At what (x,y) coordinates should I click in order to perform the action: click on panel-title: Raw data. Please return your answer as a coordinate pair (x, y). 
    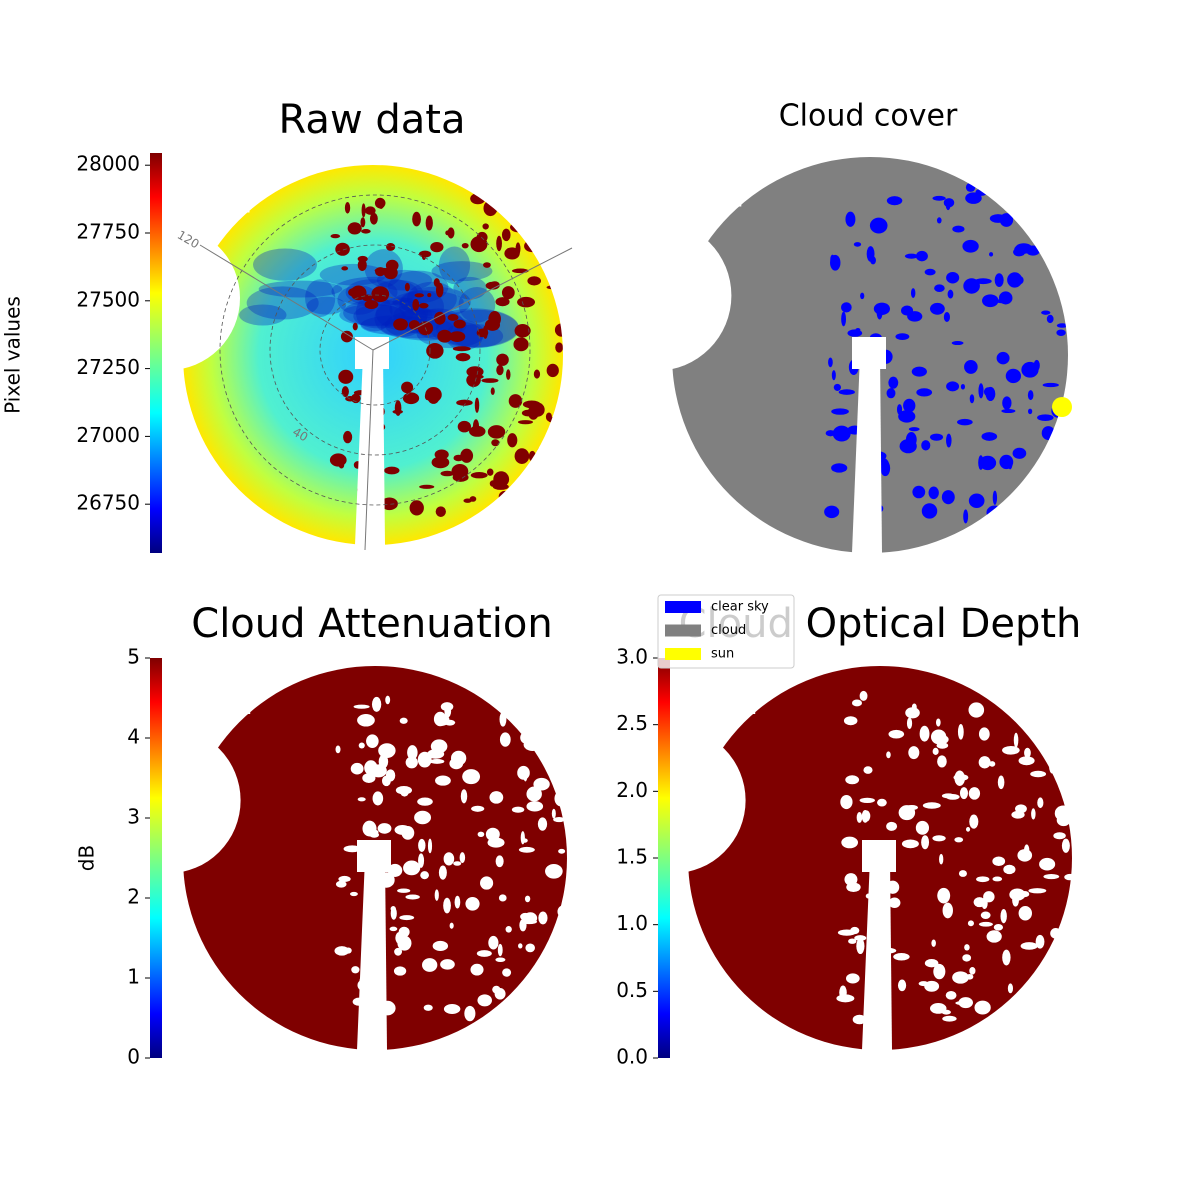
    Looking at the image, I should click on (372, 120).